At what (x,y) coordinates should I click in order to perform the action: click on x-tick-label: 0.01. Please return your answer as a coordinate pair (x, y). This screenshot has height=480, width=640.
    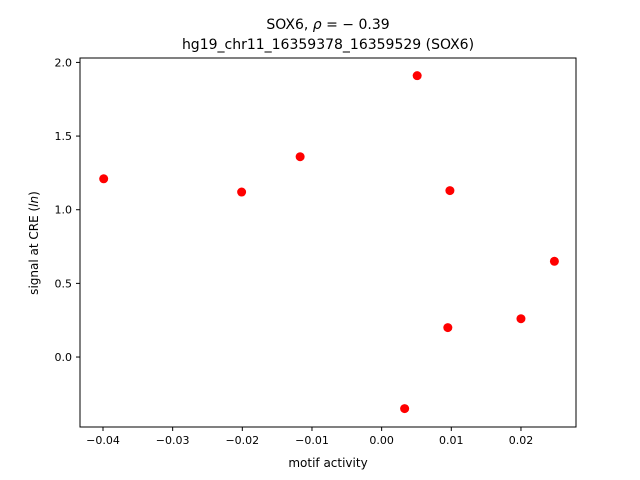
    Looking at the image, I should click on (451, 440).